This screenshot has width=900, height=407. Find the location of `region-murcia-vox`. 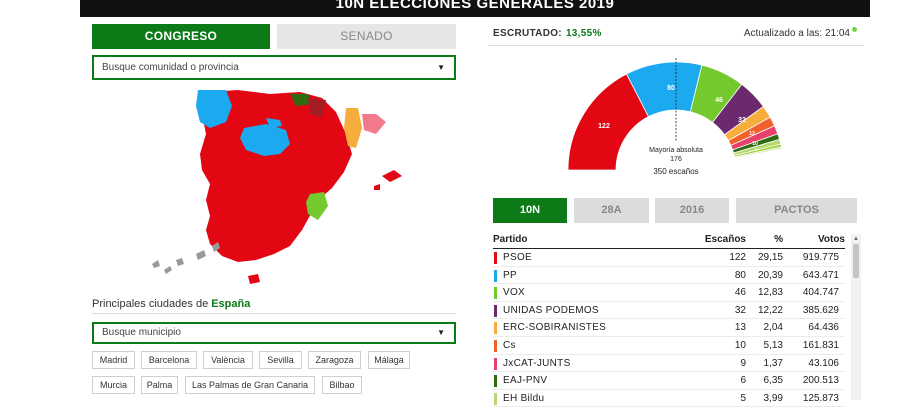

region-murcia-vox is located at coordinates (317, 206).